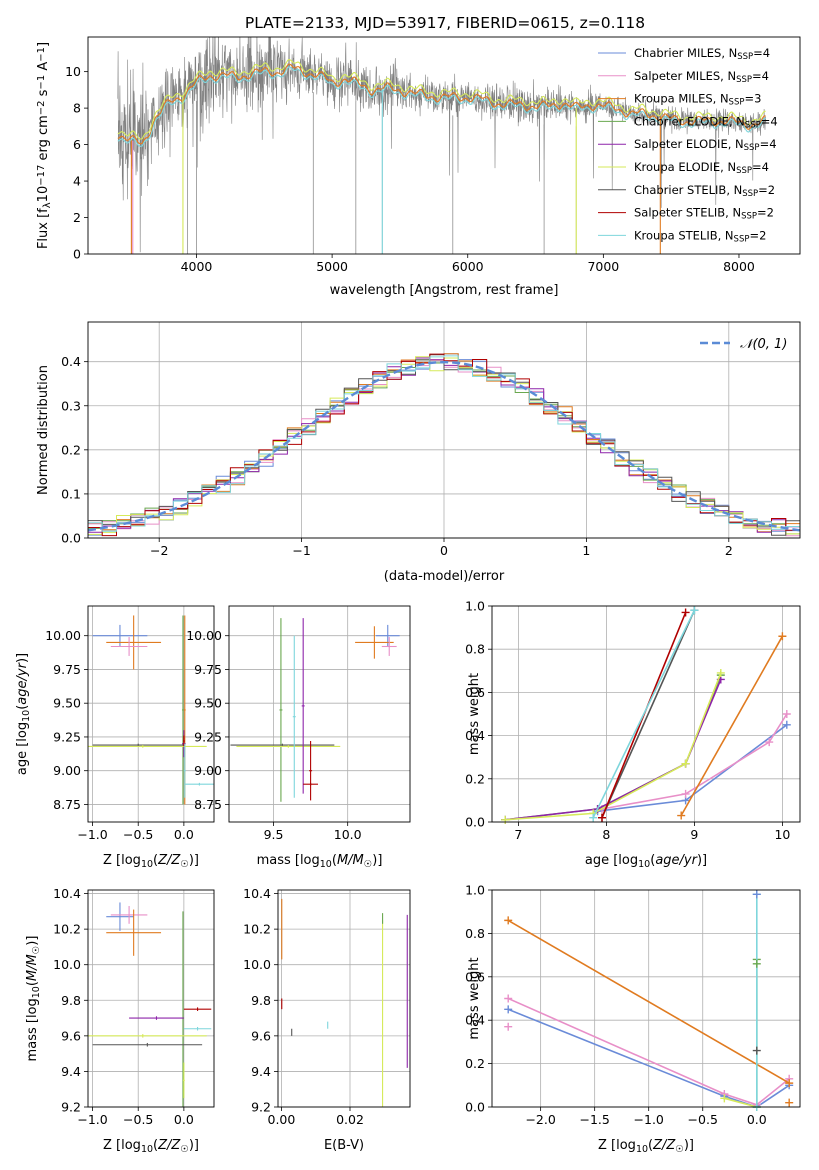  I want to click on residuals-xlabel: (data-model)/error, so click(444, 576).